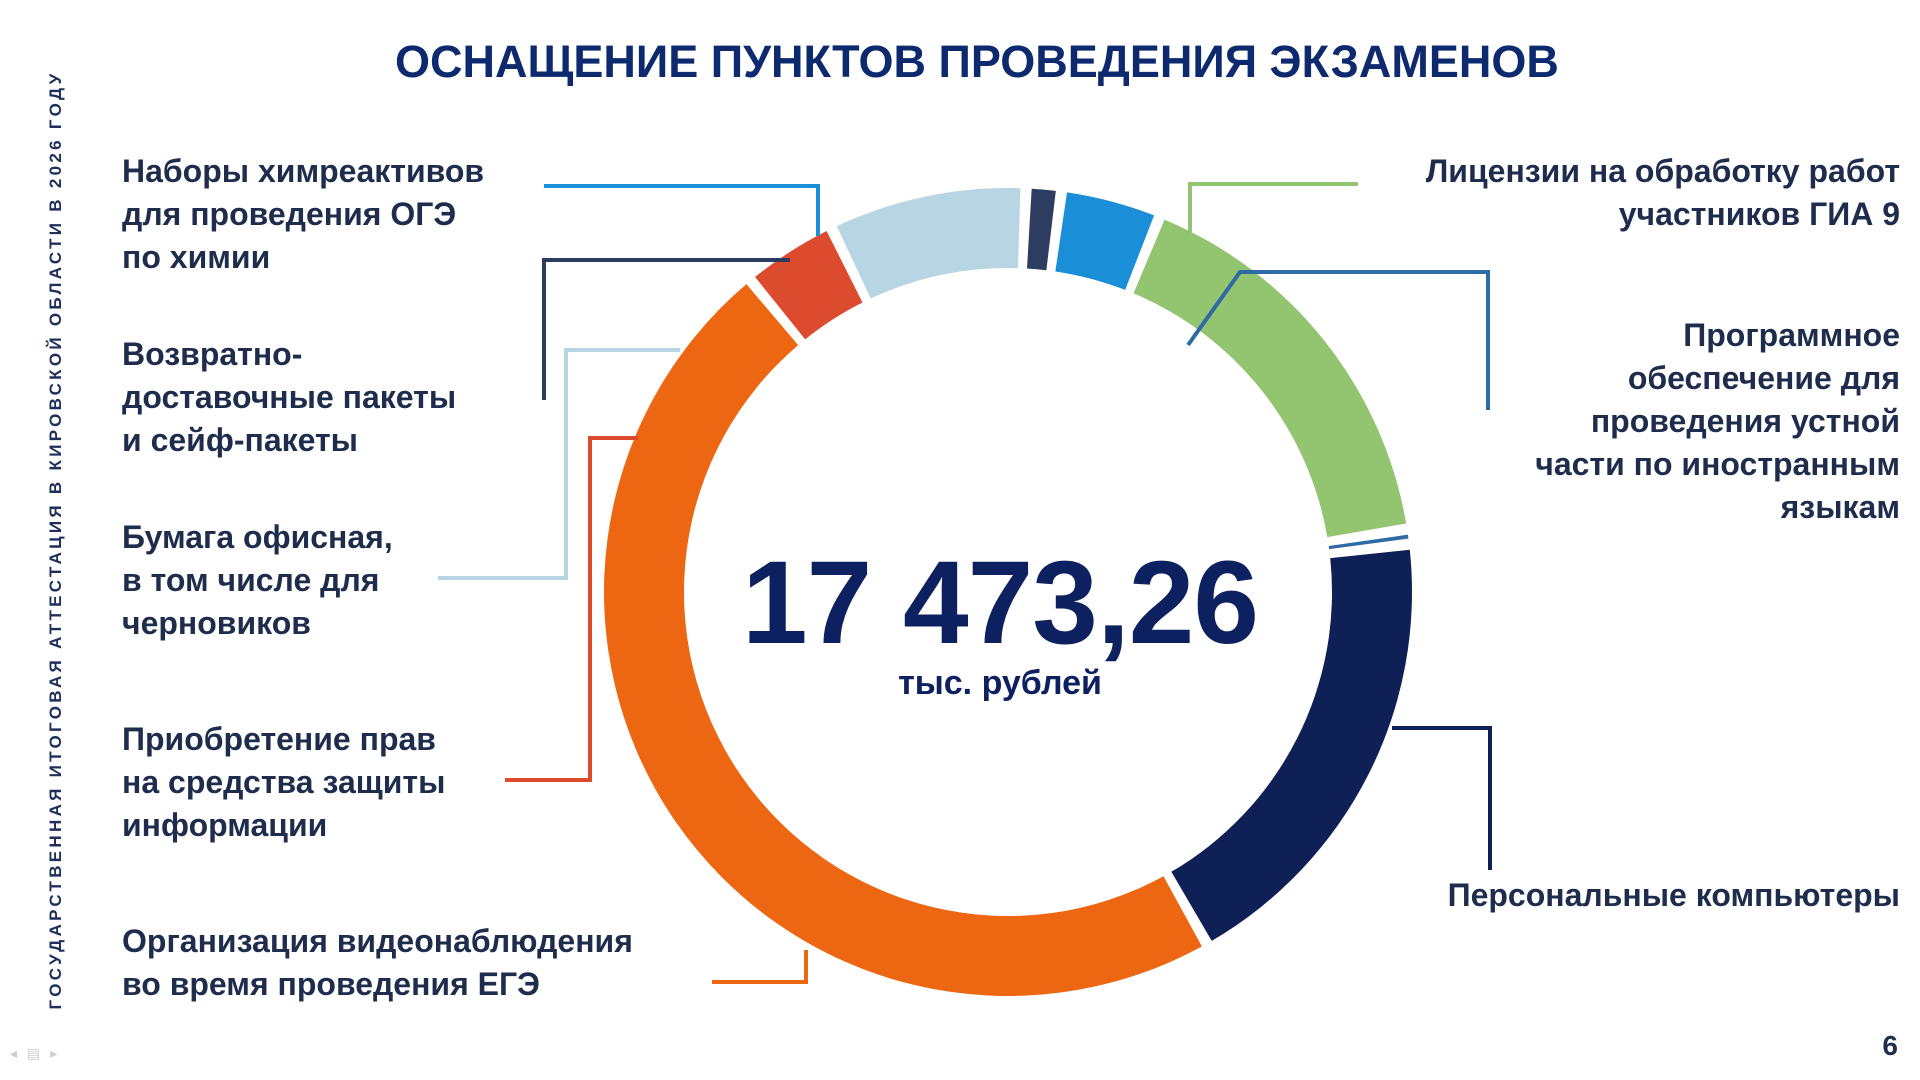 Image resolution: width=1920 pixels, height=1080 pixels. What do you see at coordinates (225, 825) in the screenshot?
I see `label-line: информации` at bounding box center [225, 825].